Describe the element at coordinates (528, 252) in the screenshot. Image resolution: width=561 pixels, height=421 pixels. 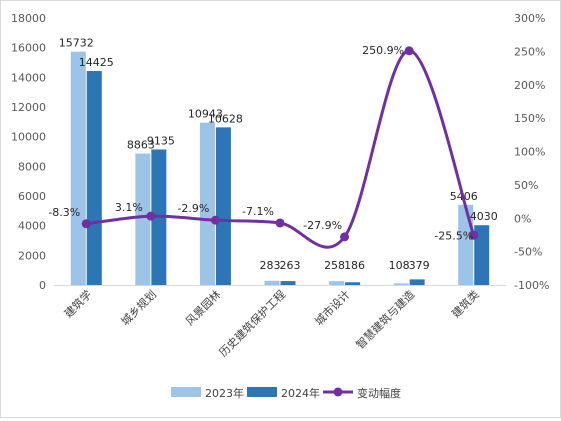
I see `y-right-tick-label: -50%` at that location.